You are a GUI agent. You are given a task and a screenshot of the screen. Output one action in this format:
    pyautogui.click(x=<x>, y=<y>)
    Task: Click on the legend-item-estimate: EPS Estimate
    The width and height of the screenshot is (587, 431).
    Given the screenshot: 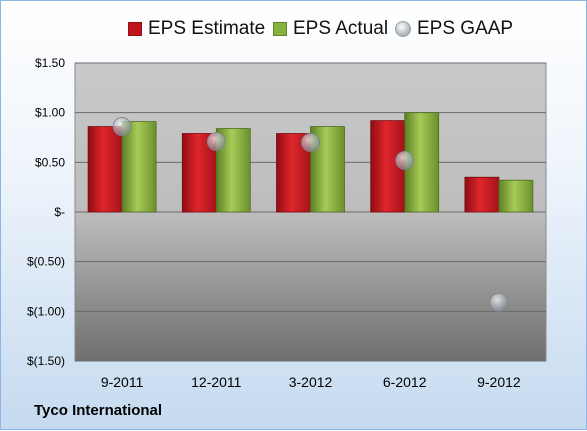 What is the action you would take?
    pyautogui.click(x=196, y=29)
    